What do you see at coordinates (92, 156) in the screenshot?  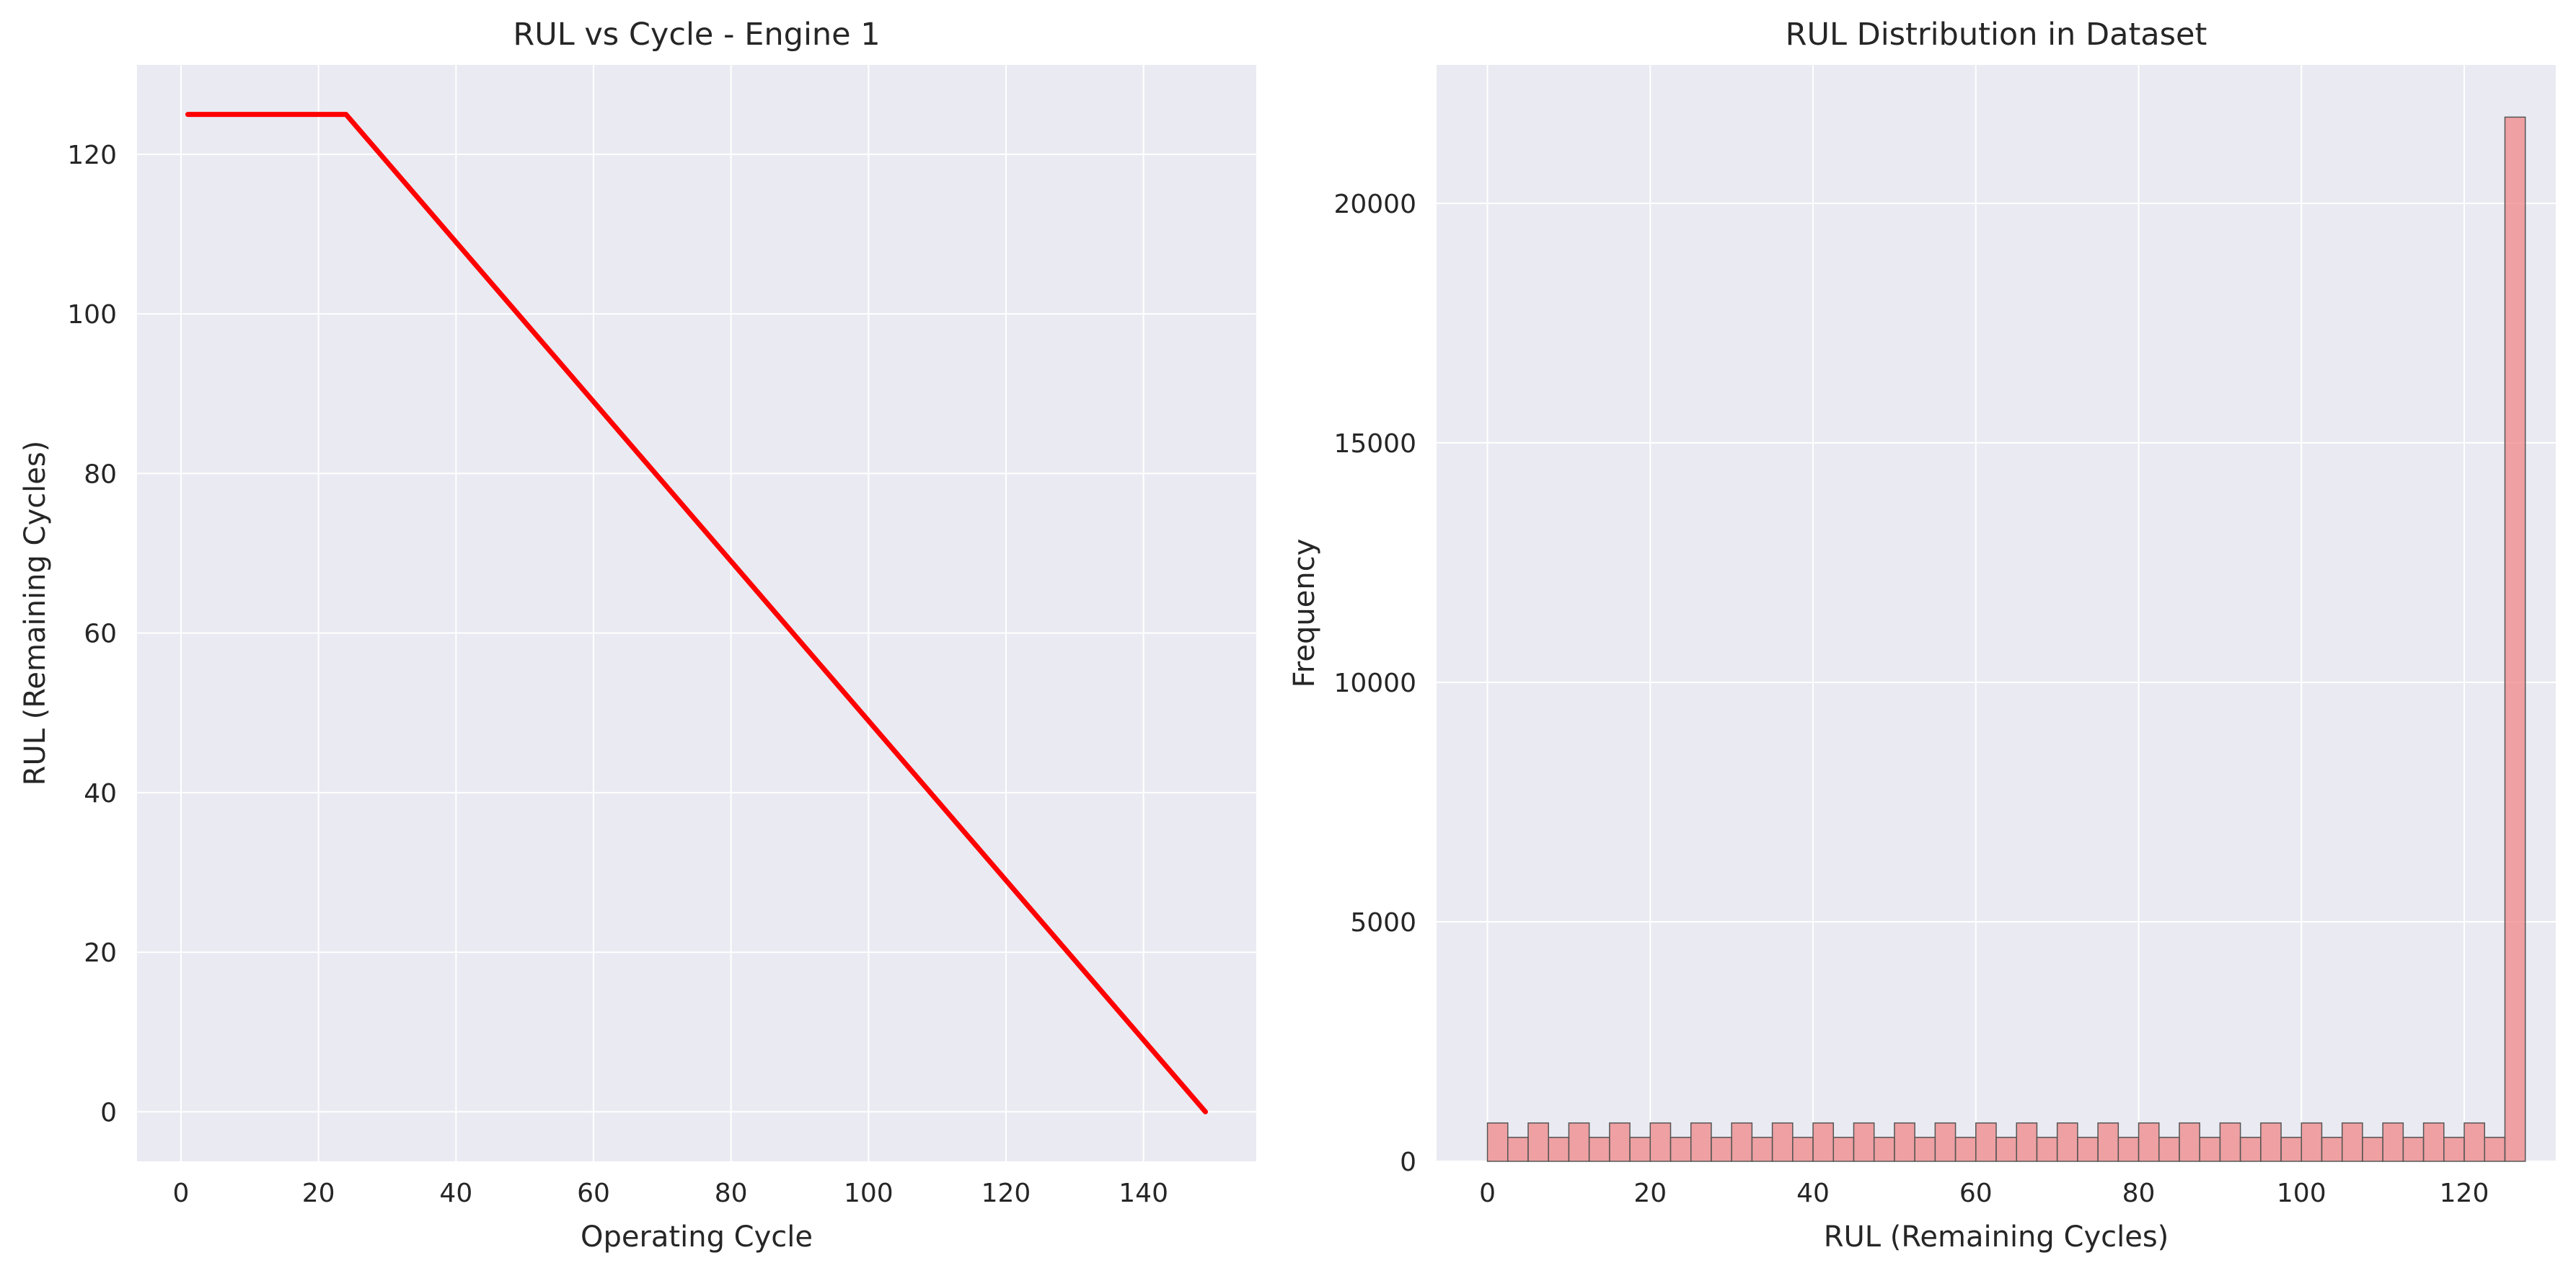 I see `y-tick-label: 120` at bounding box center [92, 156].